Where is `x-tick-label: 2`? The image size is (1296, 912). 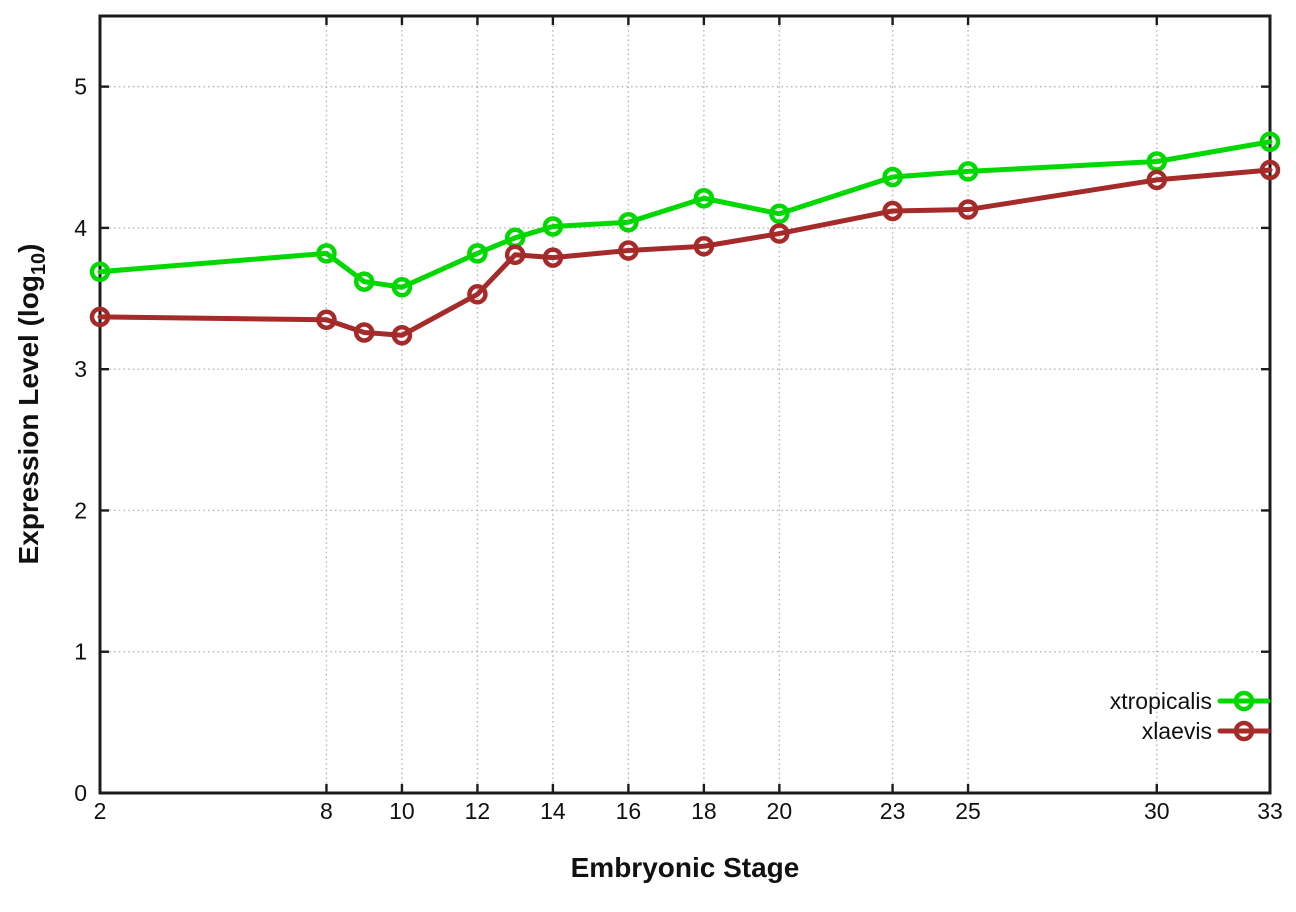
x-tick-label: 2 is located at coordinates (100, 811).